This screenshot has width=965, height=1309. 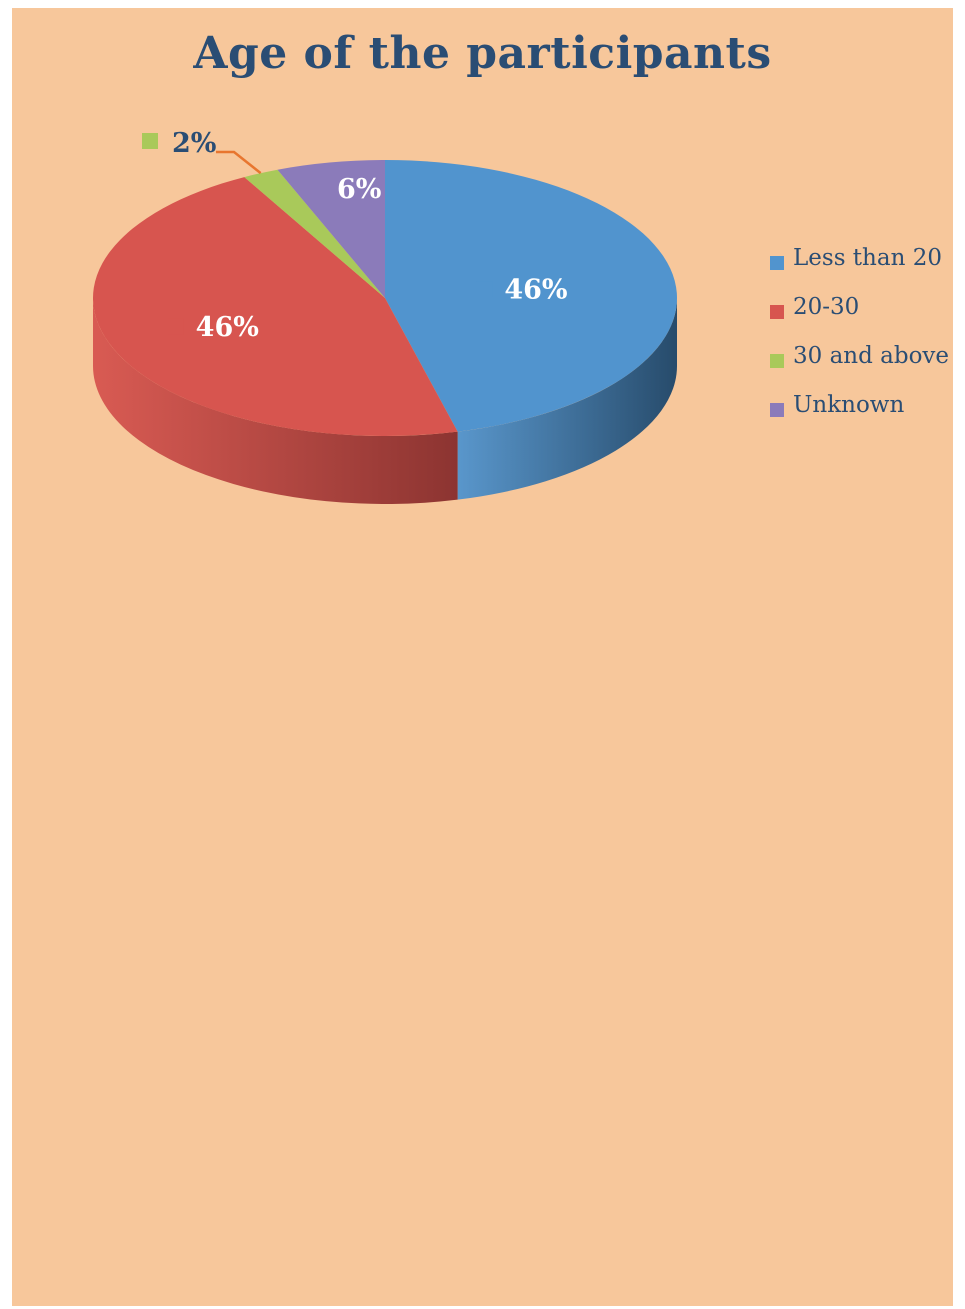 What do you see at coordinates (535, 289) in the screenshot?
I see `data-label-less-than-20: 46%` at bounding box center [535, 289].